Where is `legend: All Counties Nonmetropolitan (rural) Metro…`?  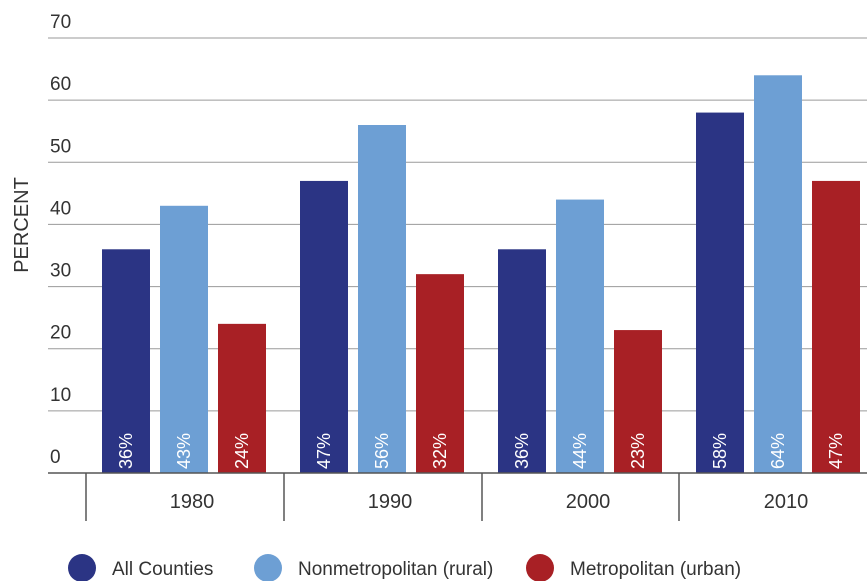
legend: All Counties Nonmetropolitan (rural) Metro… is located at coordinates (404, 567).